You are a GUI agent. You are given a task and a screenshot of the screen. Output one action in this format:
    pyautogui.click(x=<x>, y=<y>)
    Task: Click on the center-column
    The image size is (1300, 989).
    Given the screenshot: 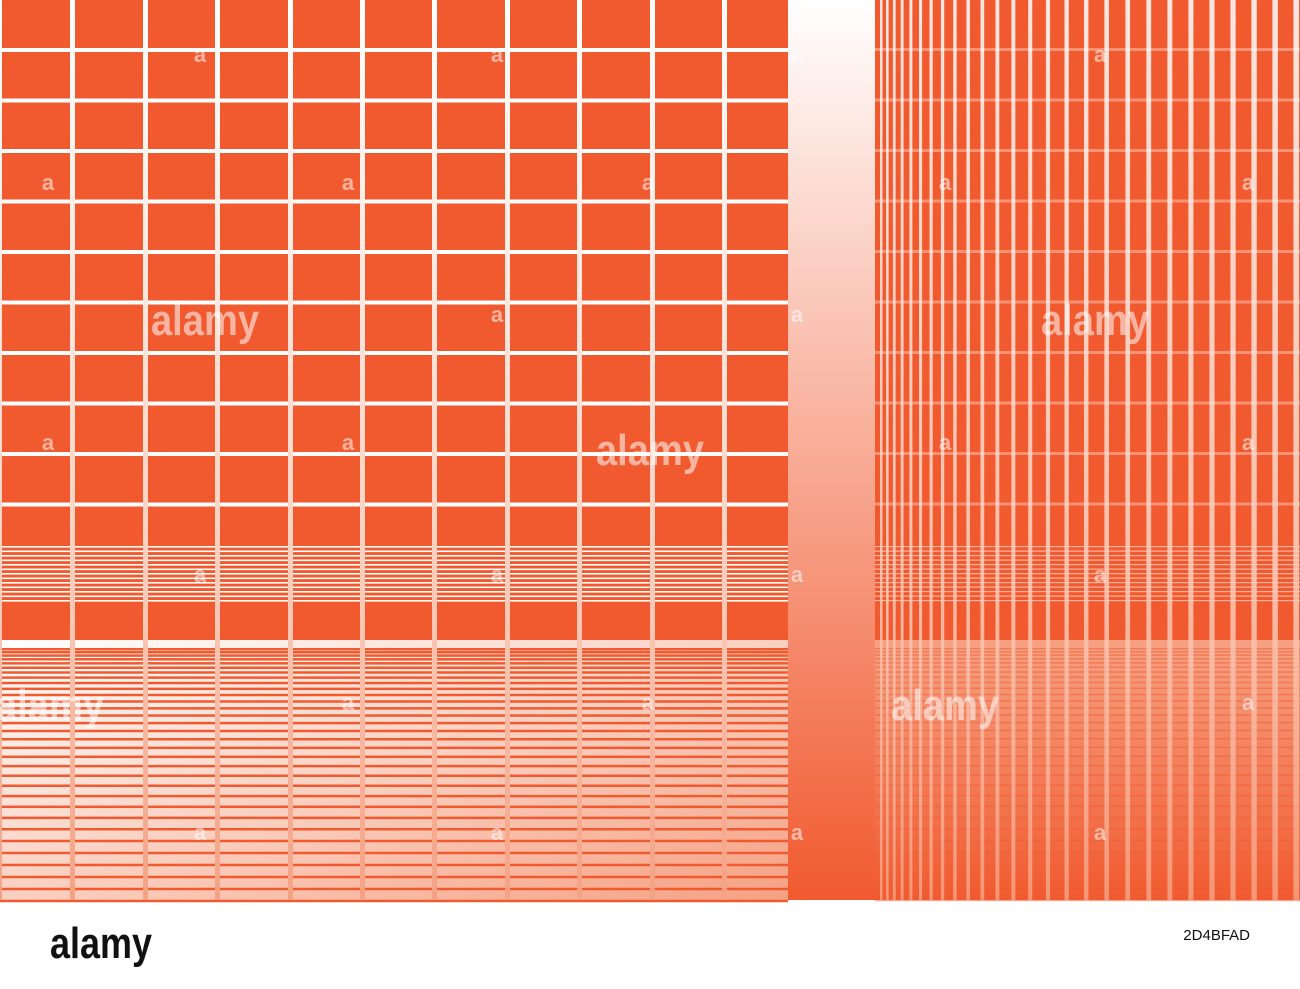 What is the action you would take?
    pyautogui.click(x=831, y=450)
    